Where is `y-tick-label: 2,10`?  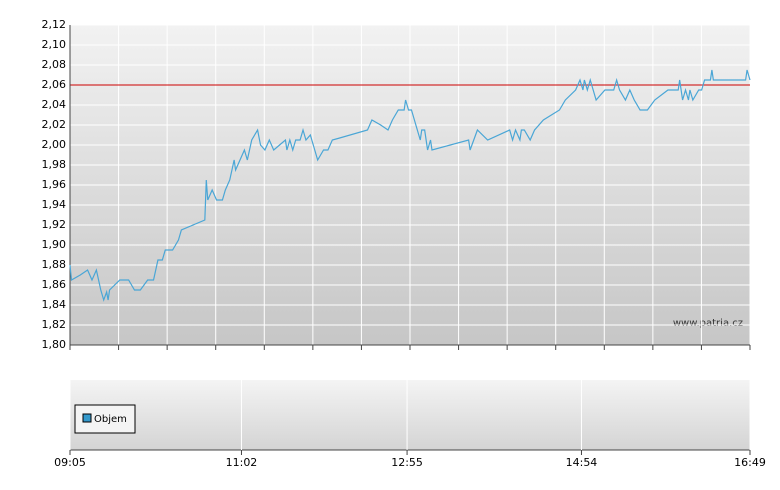
y-tick-label: 2,10 is located at coordinates (54, 44).